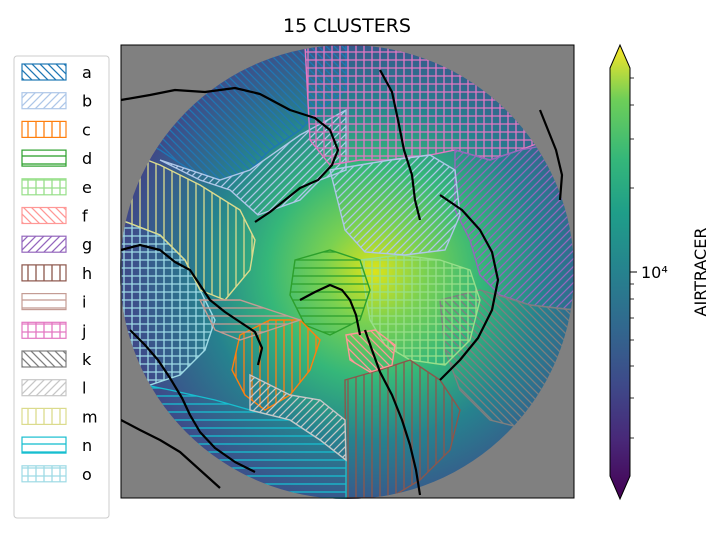 The height and width of the screenshot is (534, 724). Describe the element at coordinates (654, 272) in the screenshot. I see `colorbar-tick-label: 10⁴` at that location.